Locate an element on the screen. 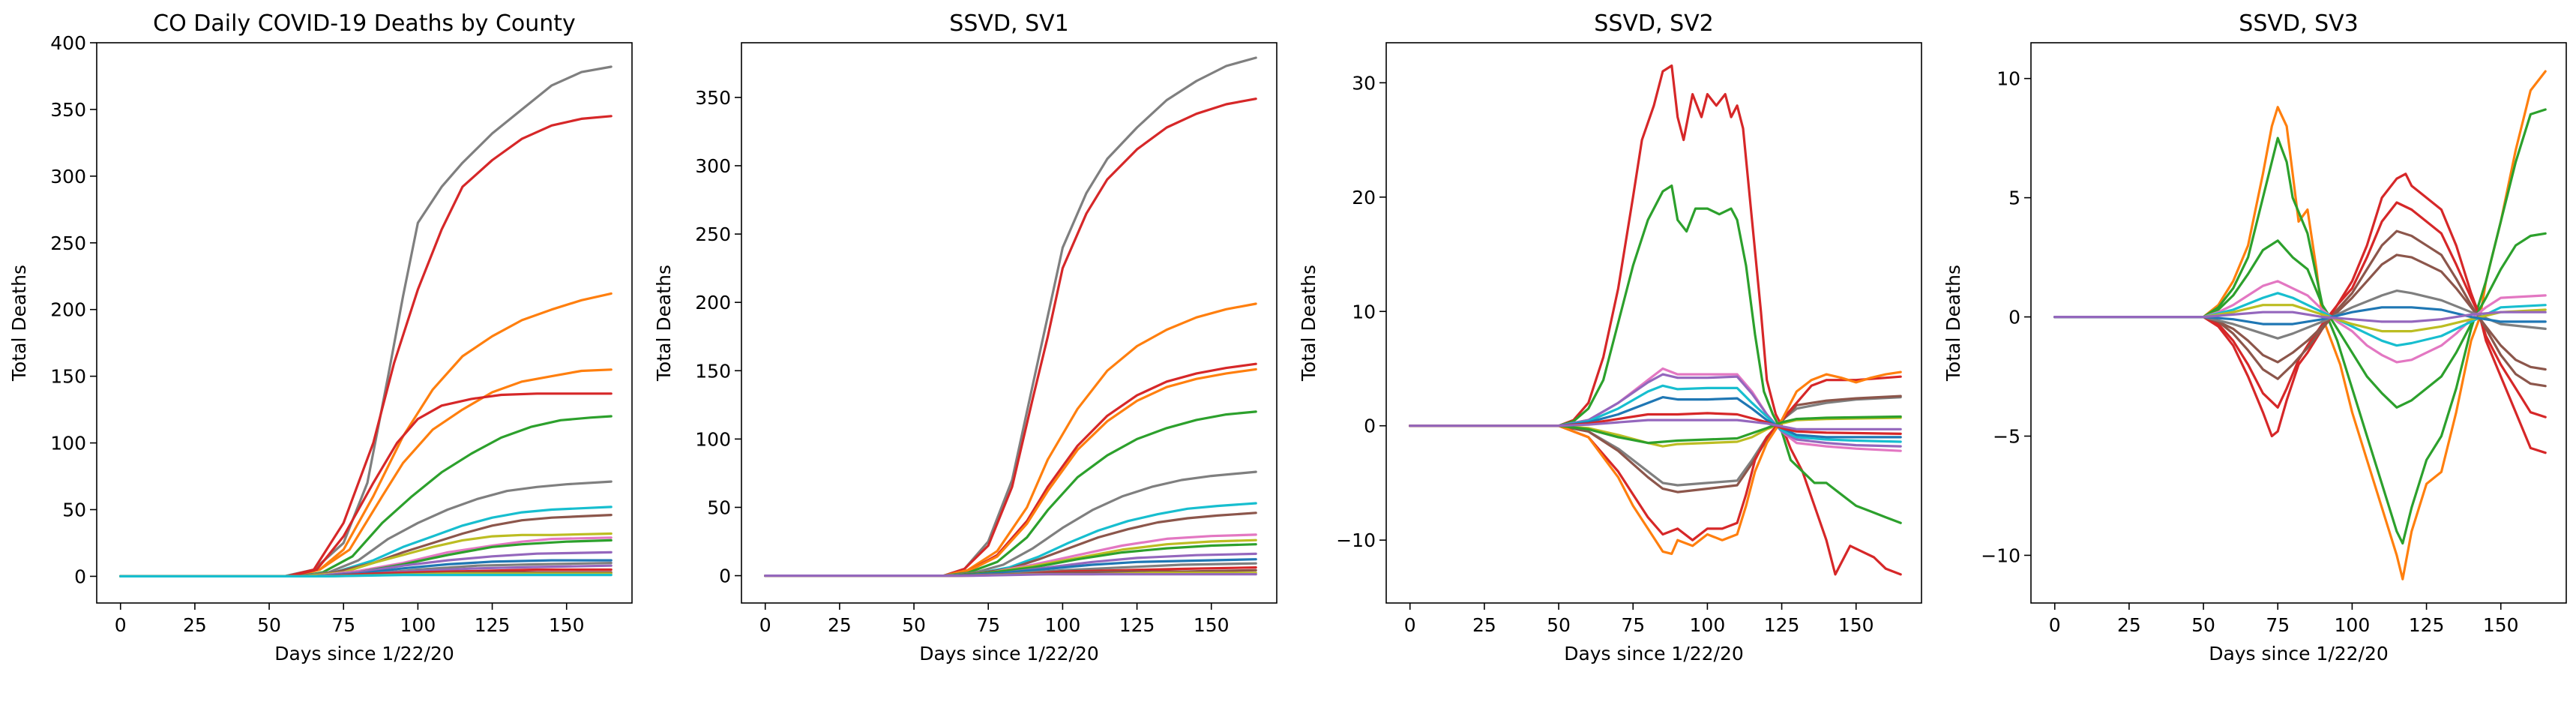 The width and height of the screenshot is (2576, 702). chart-title: SSVD, SV3 is located at coordinates (2298, 23).